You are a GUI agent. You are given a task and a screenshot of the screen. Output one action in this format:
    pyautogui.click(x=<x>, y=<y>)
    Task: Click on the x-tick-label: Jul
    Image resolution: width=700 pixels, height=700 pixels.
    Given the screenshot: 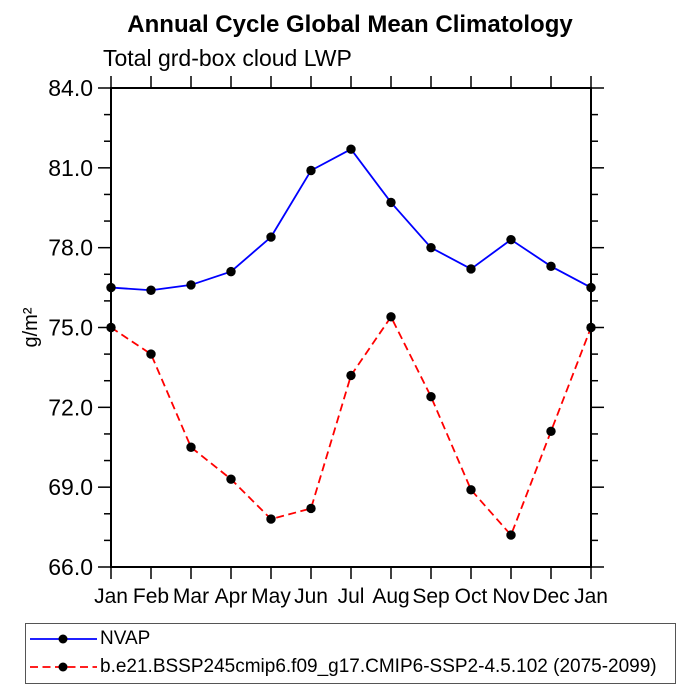 What is the action you would take?
    pyautogui.click(x=351, y=596)
    